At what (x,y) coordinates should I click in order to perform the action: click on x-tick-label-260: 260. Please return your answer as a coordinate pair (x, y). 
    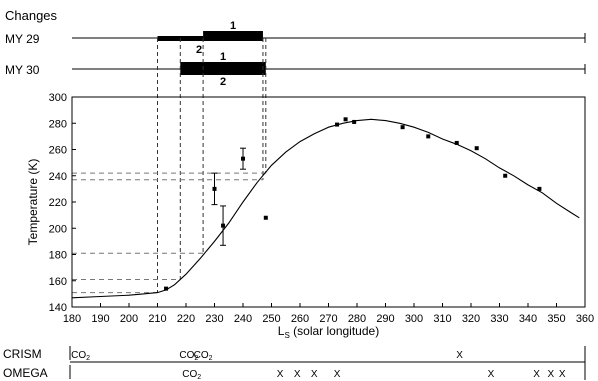
    Looking at the image, I should click on (300, 319).